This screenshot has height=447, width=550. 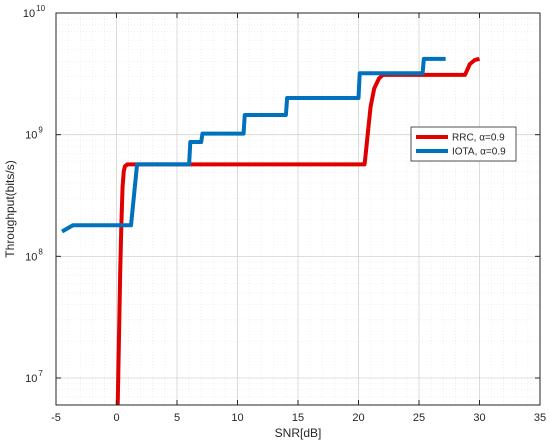 I want to click on x-tick-label: 0, so click(x=116, y=418).